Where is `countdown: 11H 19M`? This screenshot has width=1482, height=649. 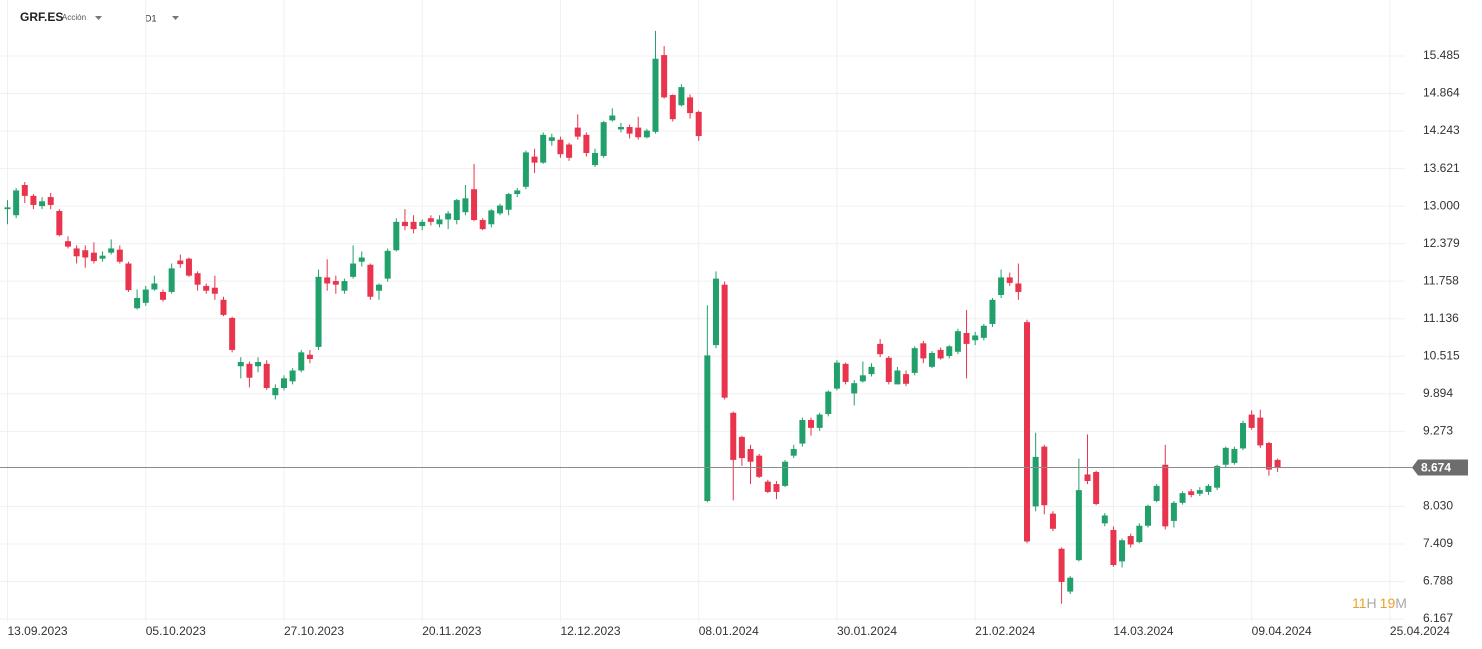 countdown: 11H 19M is located at coordinates (1379, 603).